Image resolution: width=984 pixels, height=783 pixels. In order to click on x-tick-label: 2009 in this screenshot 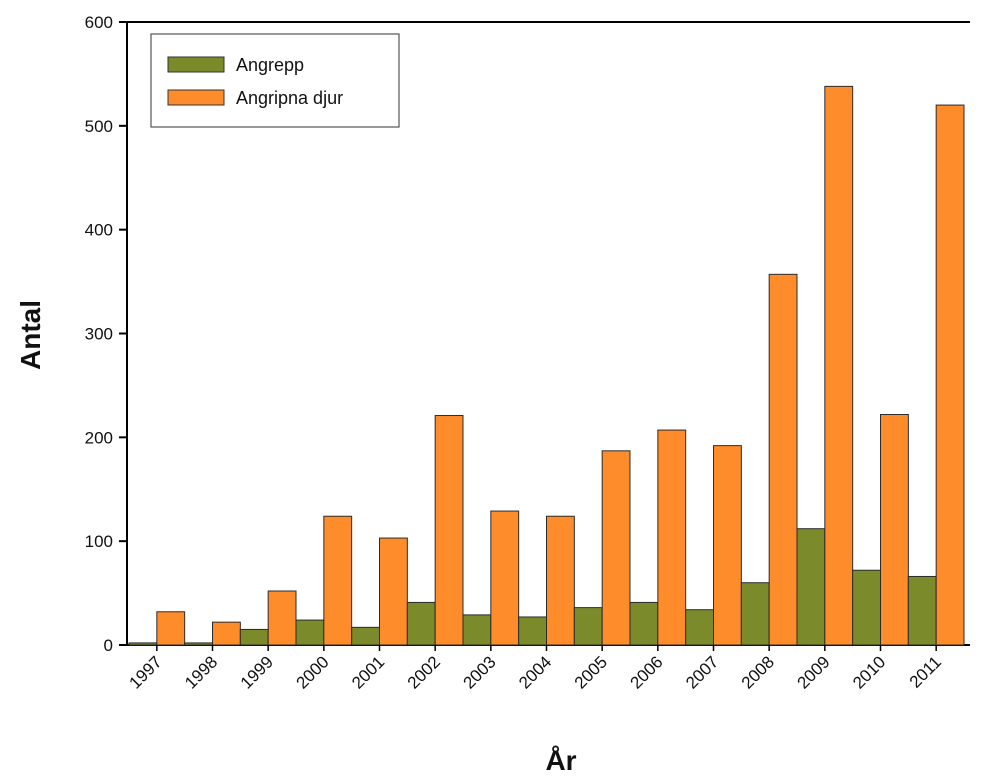, I will do `click(813, 672)`.